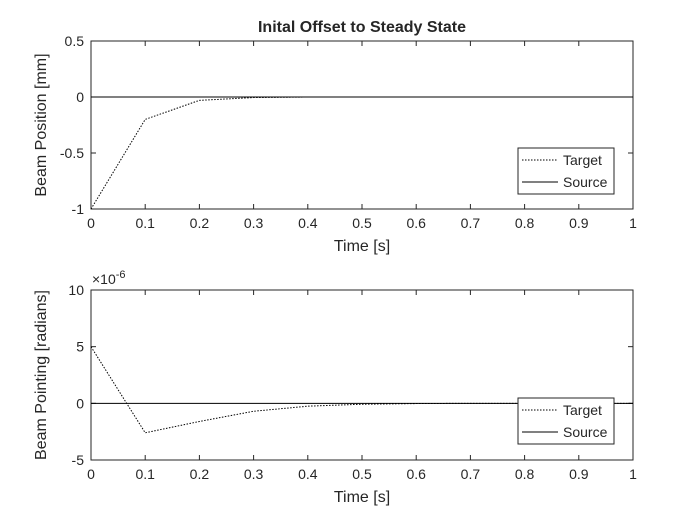 The width and height of the screenshot is (700, 525). What do you see at coordinates (78, 460) in the screenshot?
I see `y-tick-label: -5` at bounding box center [78, 460].